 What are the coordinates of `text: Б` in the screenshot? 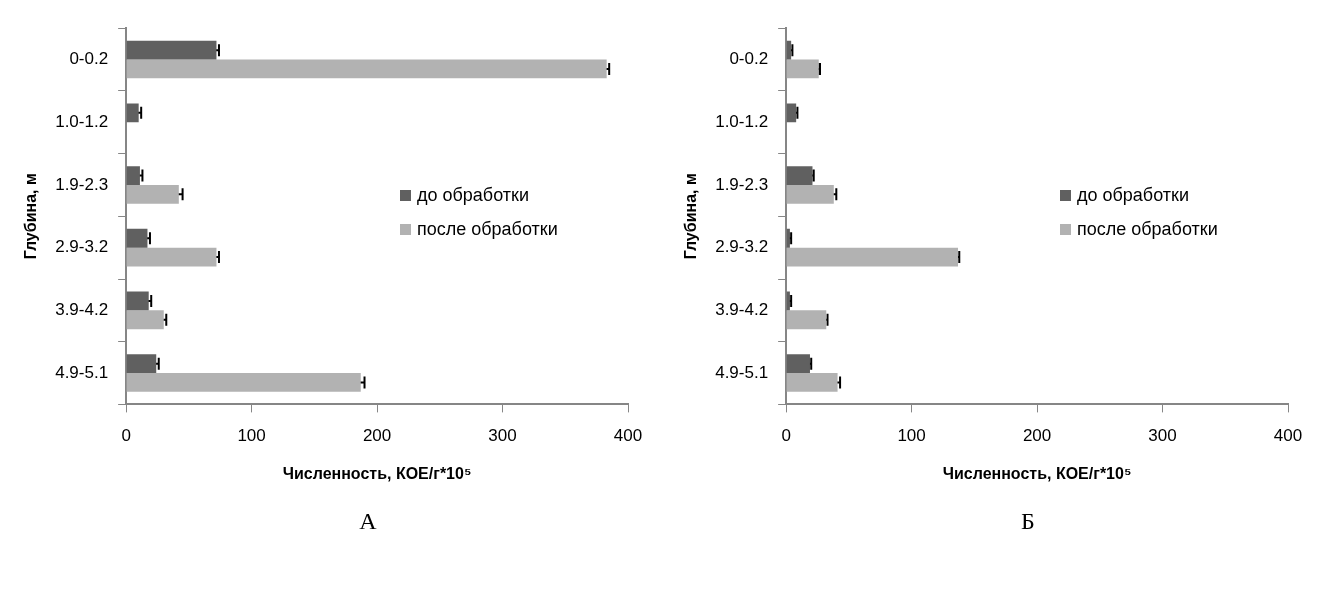 It's located at (1028, 521).